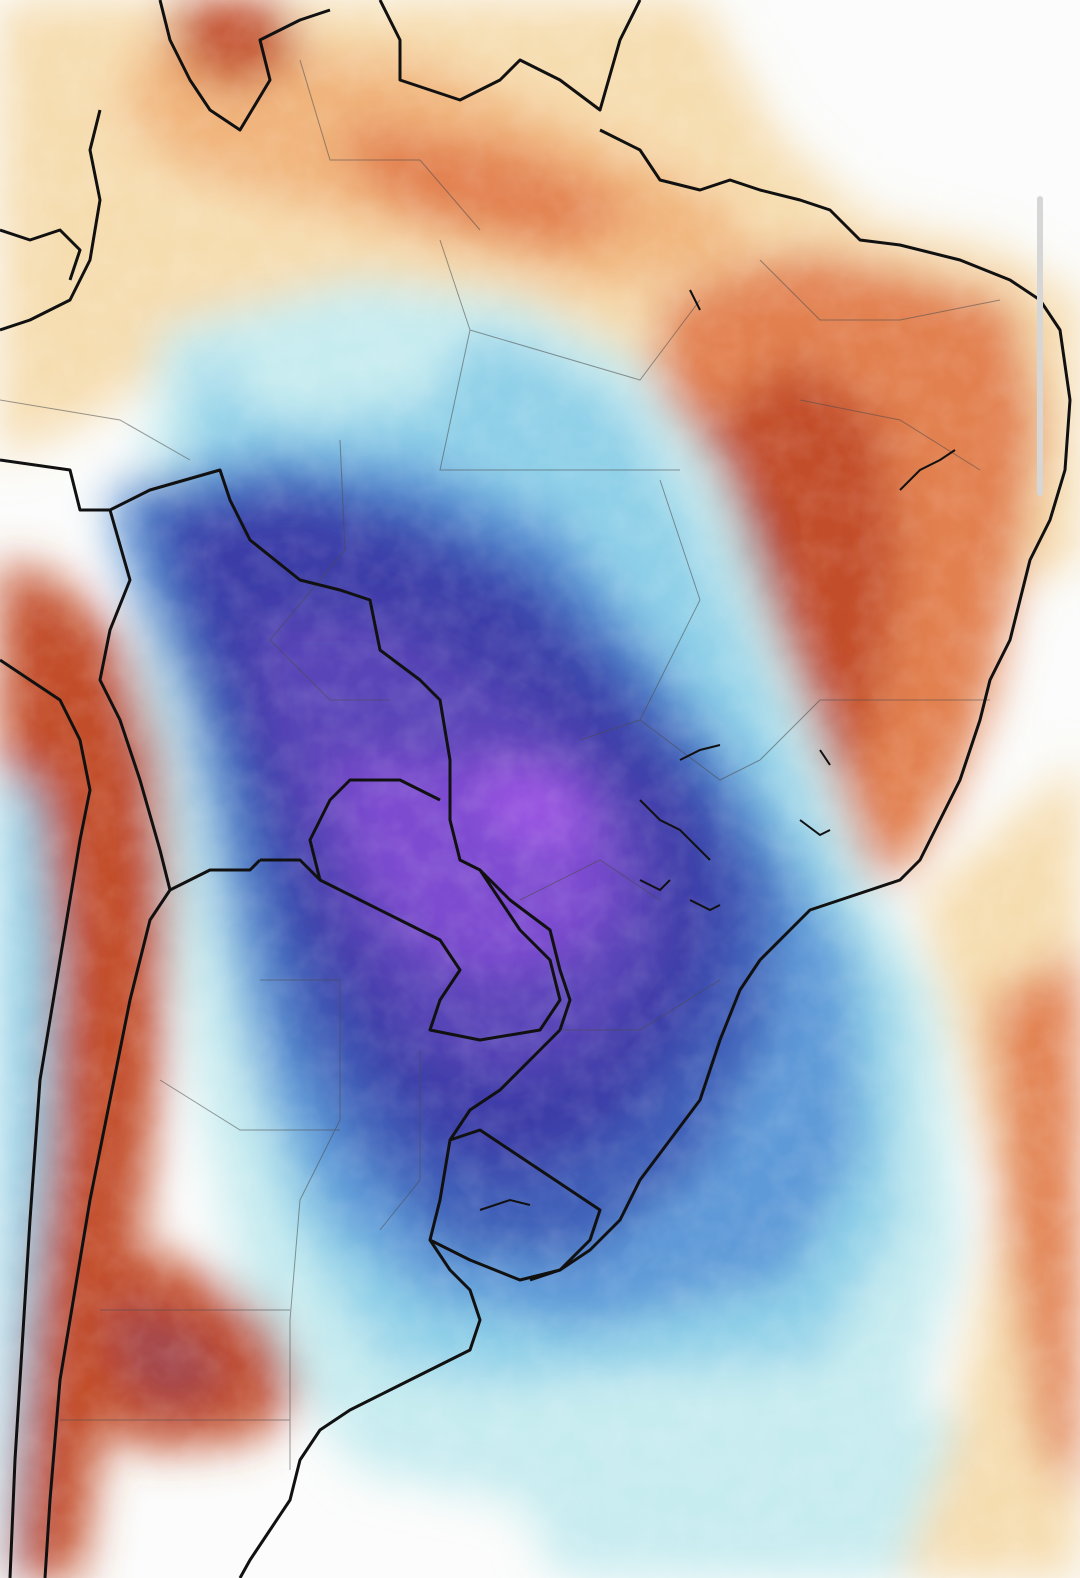 The width and height of the screenshot is (1080, 1578). What do you see at coordinates (360, 1408) in the screenshot?
I see `coastline-argentina` at bounding box center [360, 1408].